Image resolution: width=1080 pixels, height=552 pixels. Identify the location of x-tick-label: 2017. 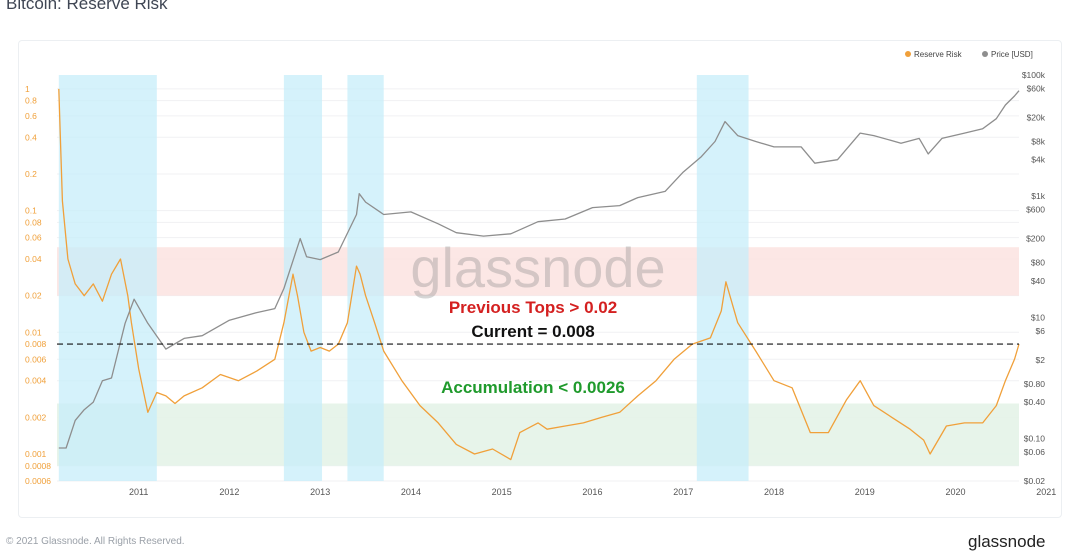
(683, 492).